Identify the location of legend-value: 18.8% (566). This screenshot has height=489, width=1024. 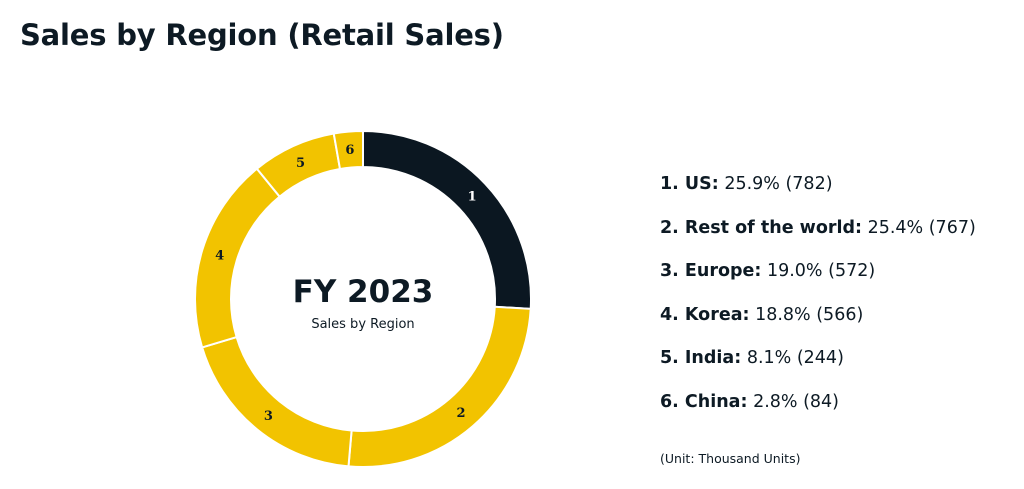
(809, 314).